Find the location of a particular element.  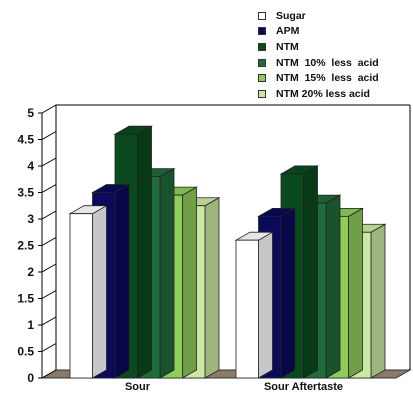

legend-item: NTM 15% less acid is located at coordinates (335, 78).